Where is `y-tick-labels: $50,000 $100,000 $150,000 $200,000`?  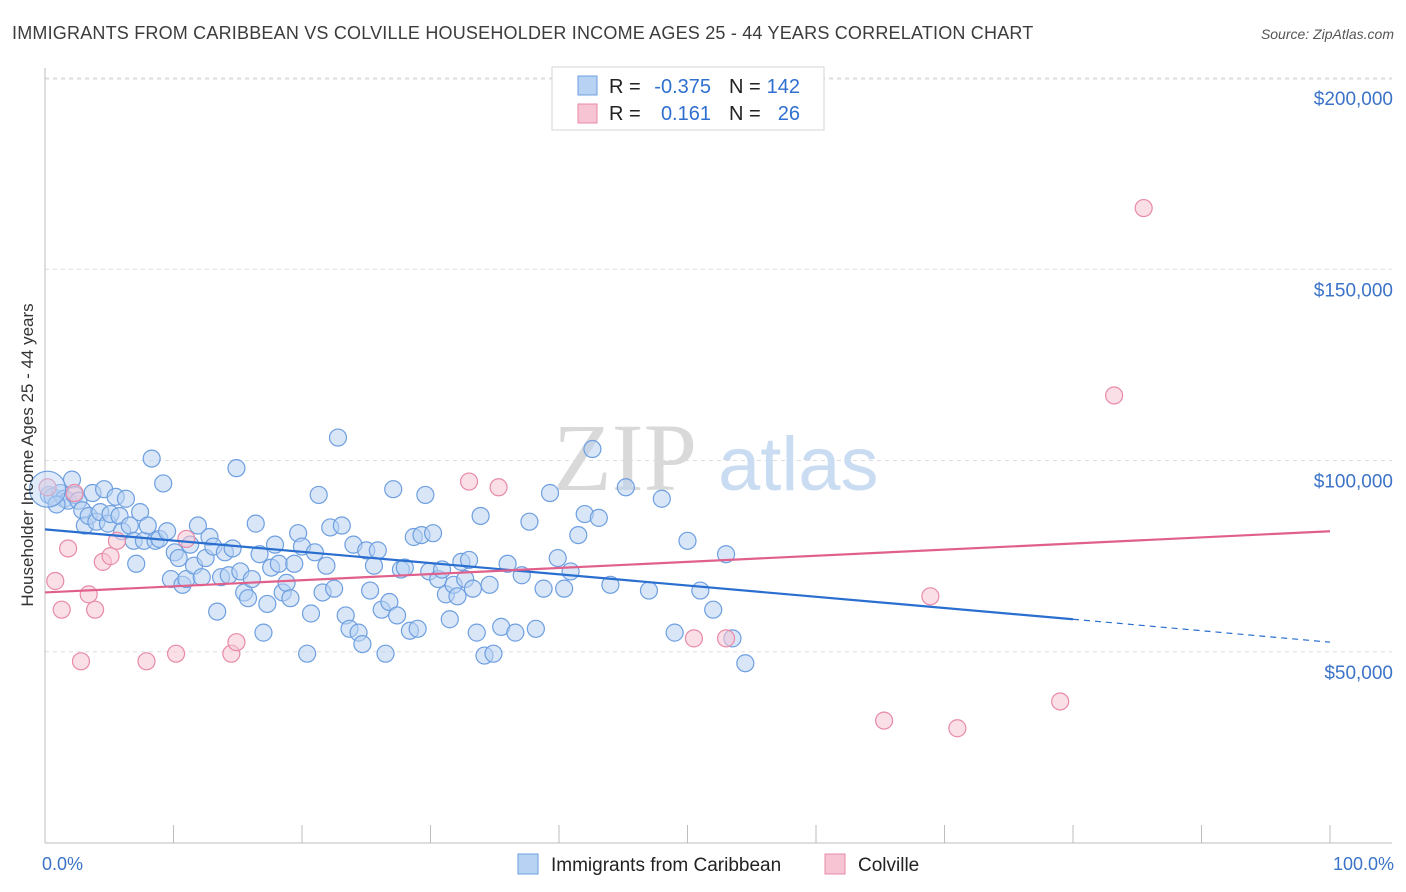
y-tick-labels: $50,000 $100,000 $150,000 $200,000 is located at coordinates (1353, 386).